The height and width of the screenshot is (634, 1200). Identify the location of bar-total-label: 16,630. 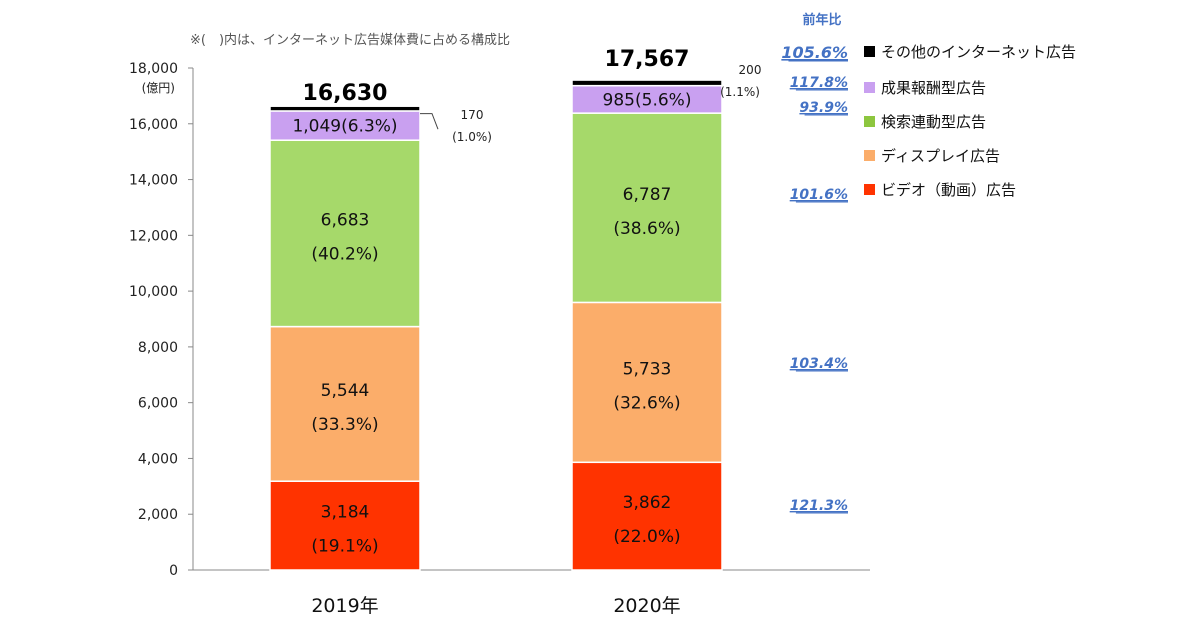
(345, 93).